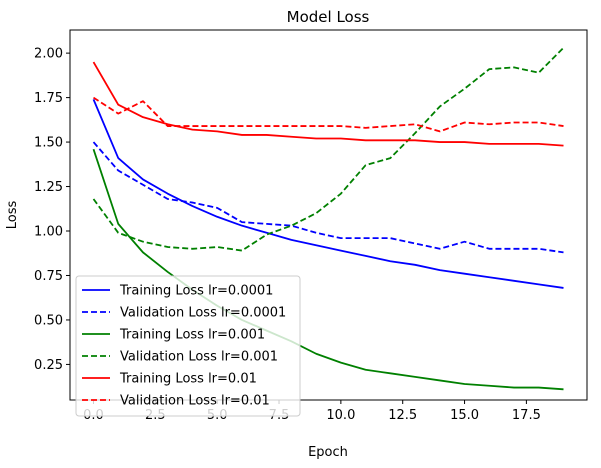 The height and width of the screenshot is (468, 601). Describe the element at coordinates (526, 415) in the screenshot. I see `x-tick-label: 17.5` at that location.